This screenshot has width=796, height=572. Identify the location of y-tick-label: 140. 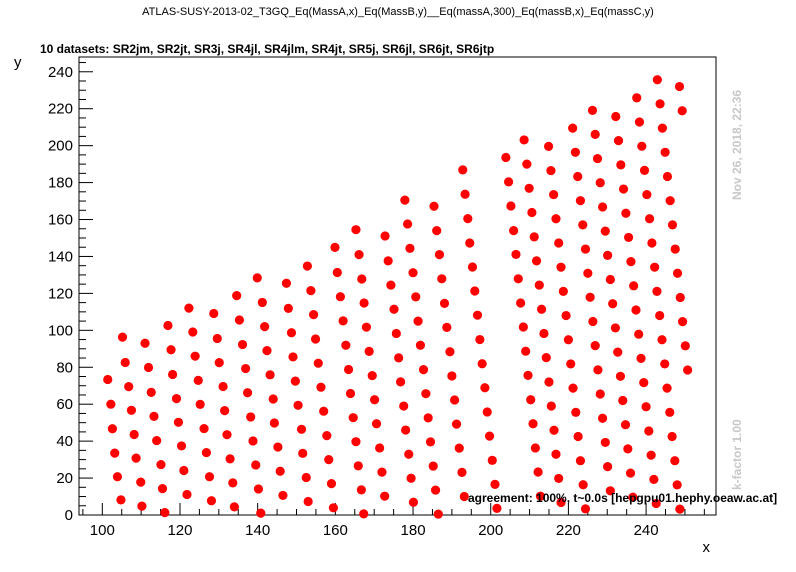
(60, 256).